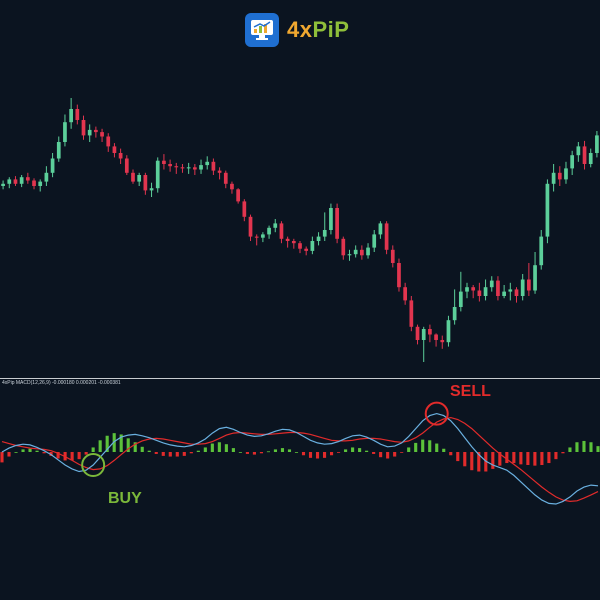  What do you see at coordinates (125, 498) in the screenshot?
I see `buy-signal-label: BUY` at bounding box center [125, 498].